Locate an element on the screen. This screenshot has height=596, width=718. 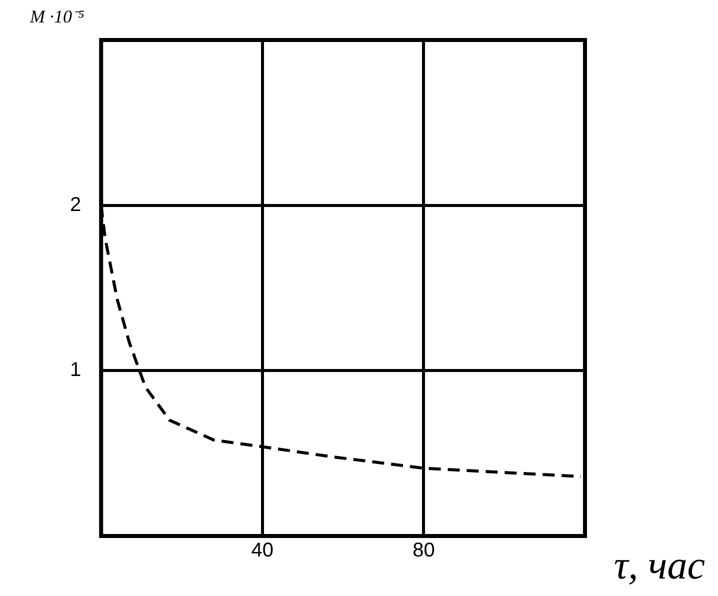
x-axis-title: τ, час is located at coordinates (660, 565).